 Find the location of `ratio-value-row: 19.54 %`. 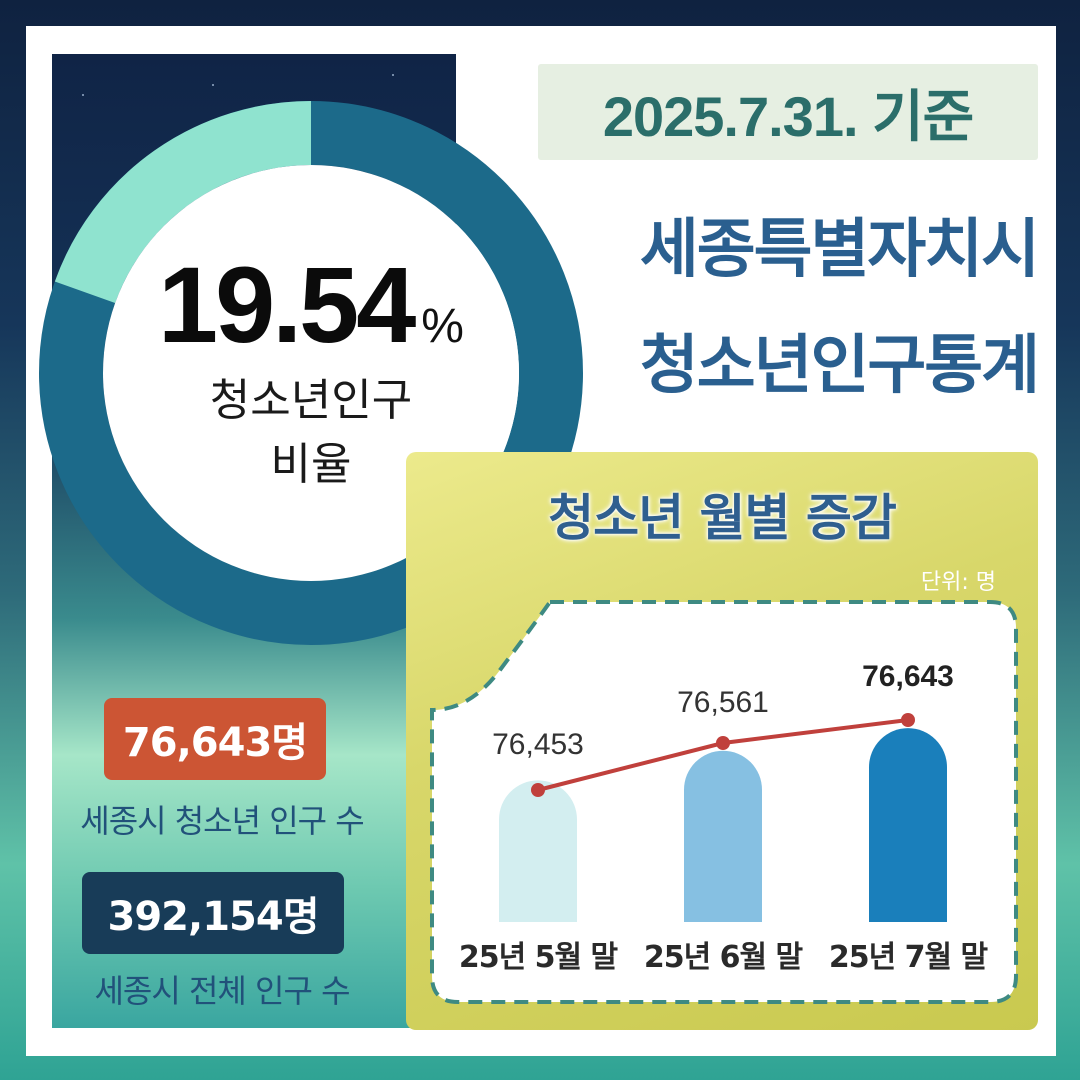

ratio-value-row: 19.54 % is located at coordinates (311, 304).